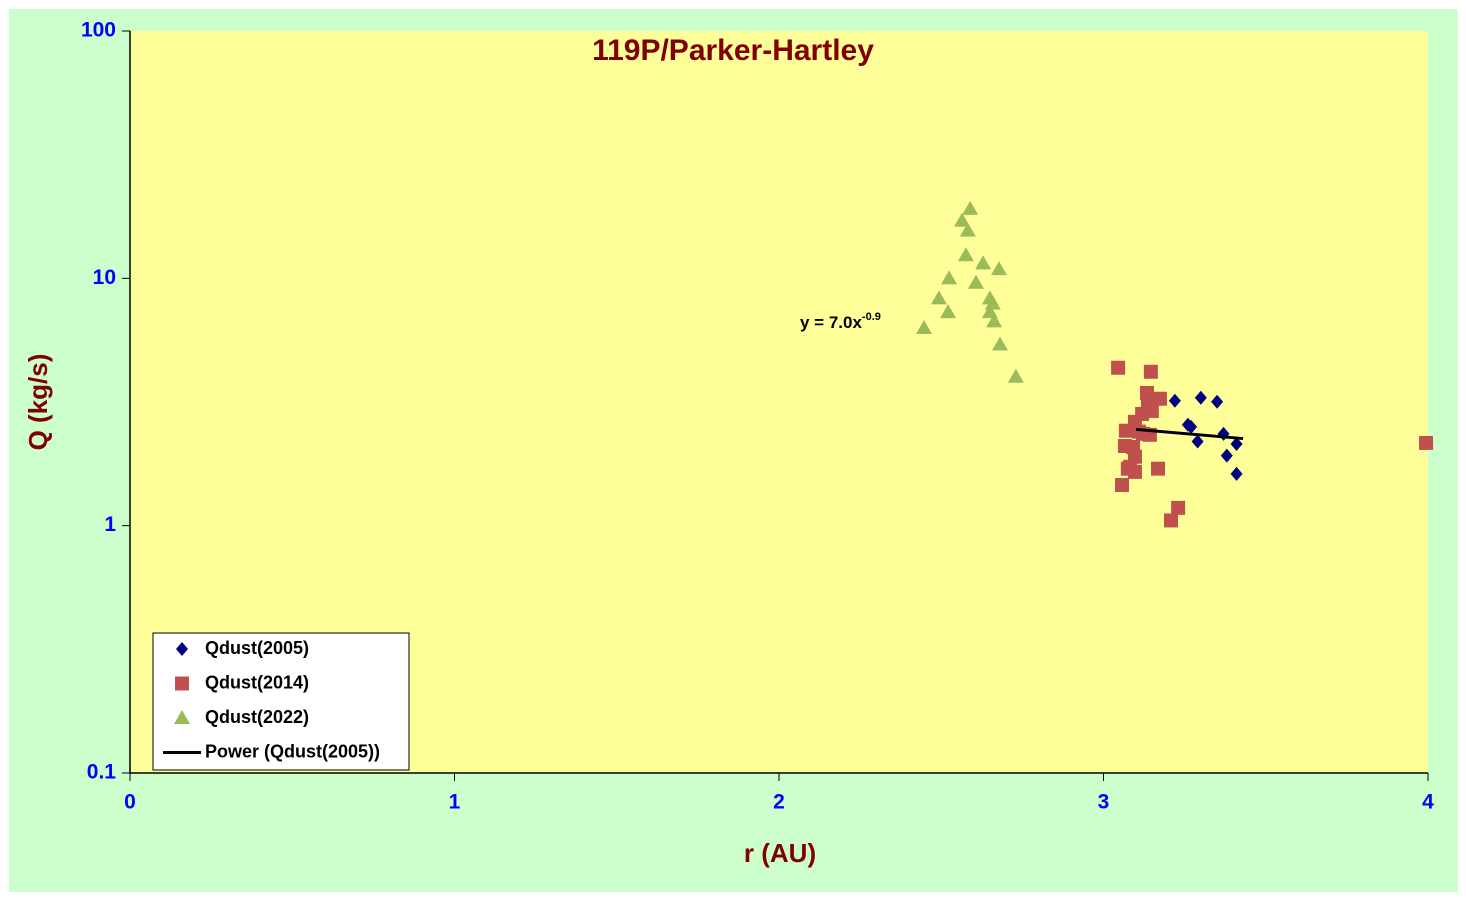  I want to click on y-tick-label: 1, so click(110, 524).